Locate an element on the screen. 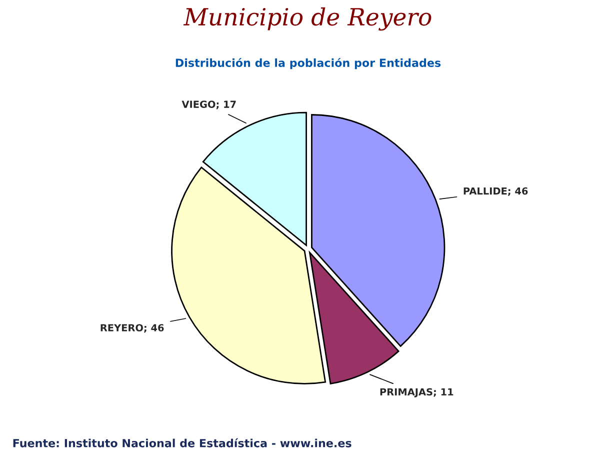 The width and height of the screenshot is (616, 461). slice-label: PRIMAJAS; 11 is located at coordinates (417, 393).